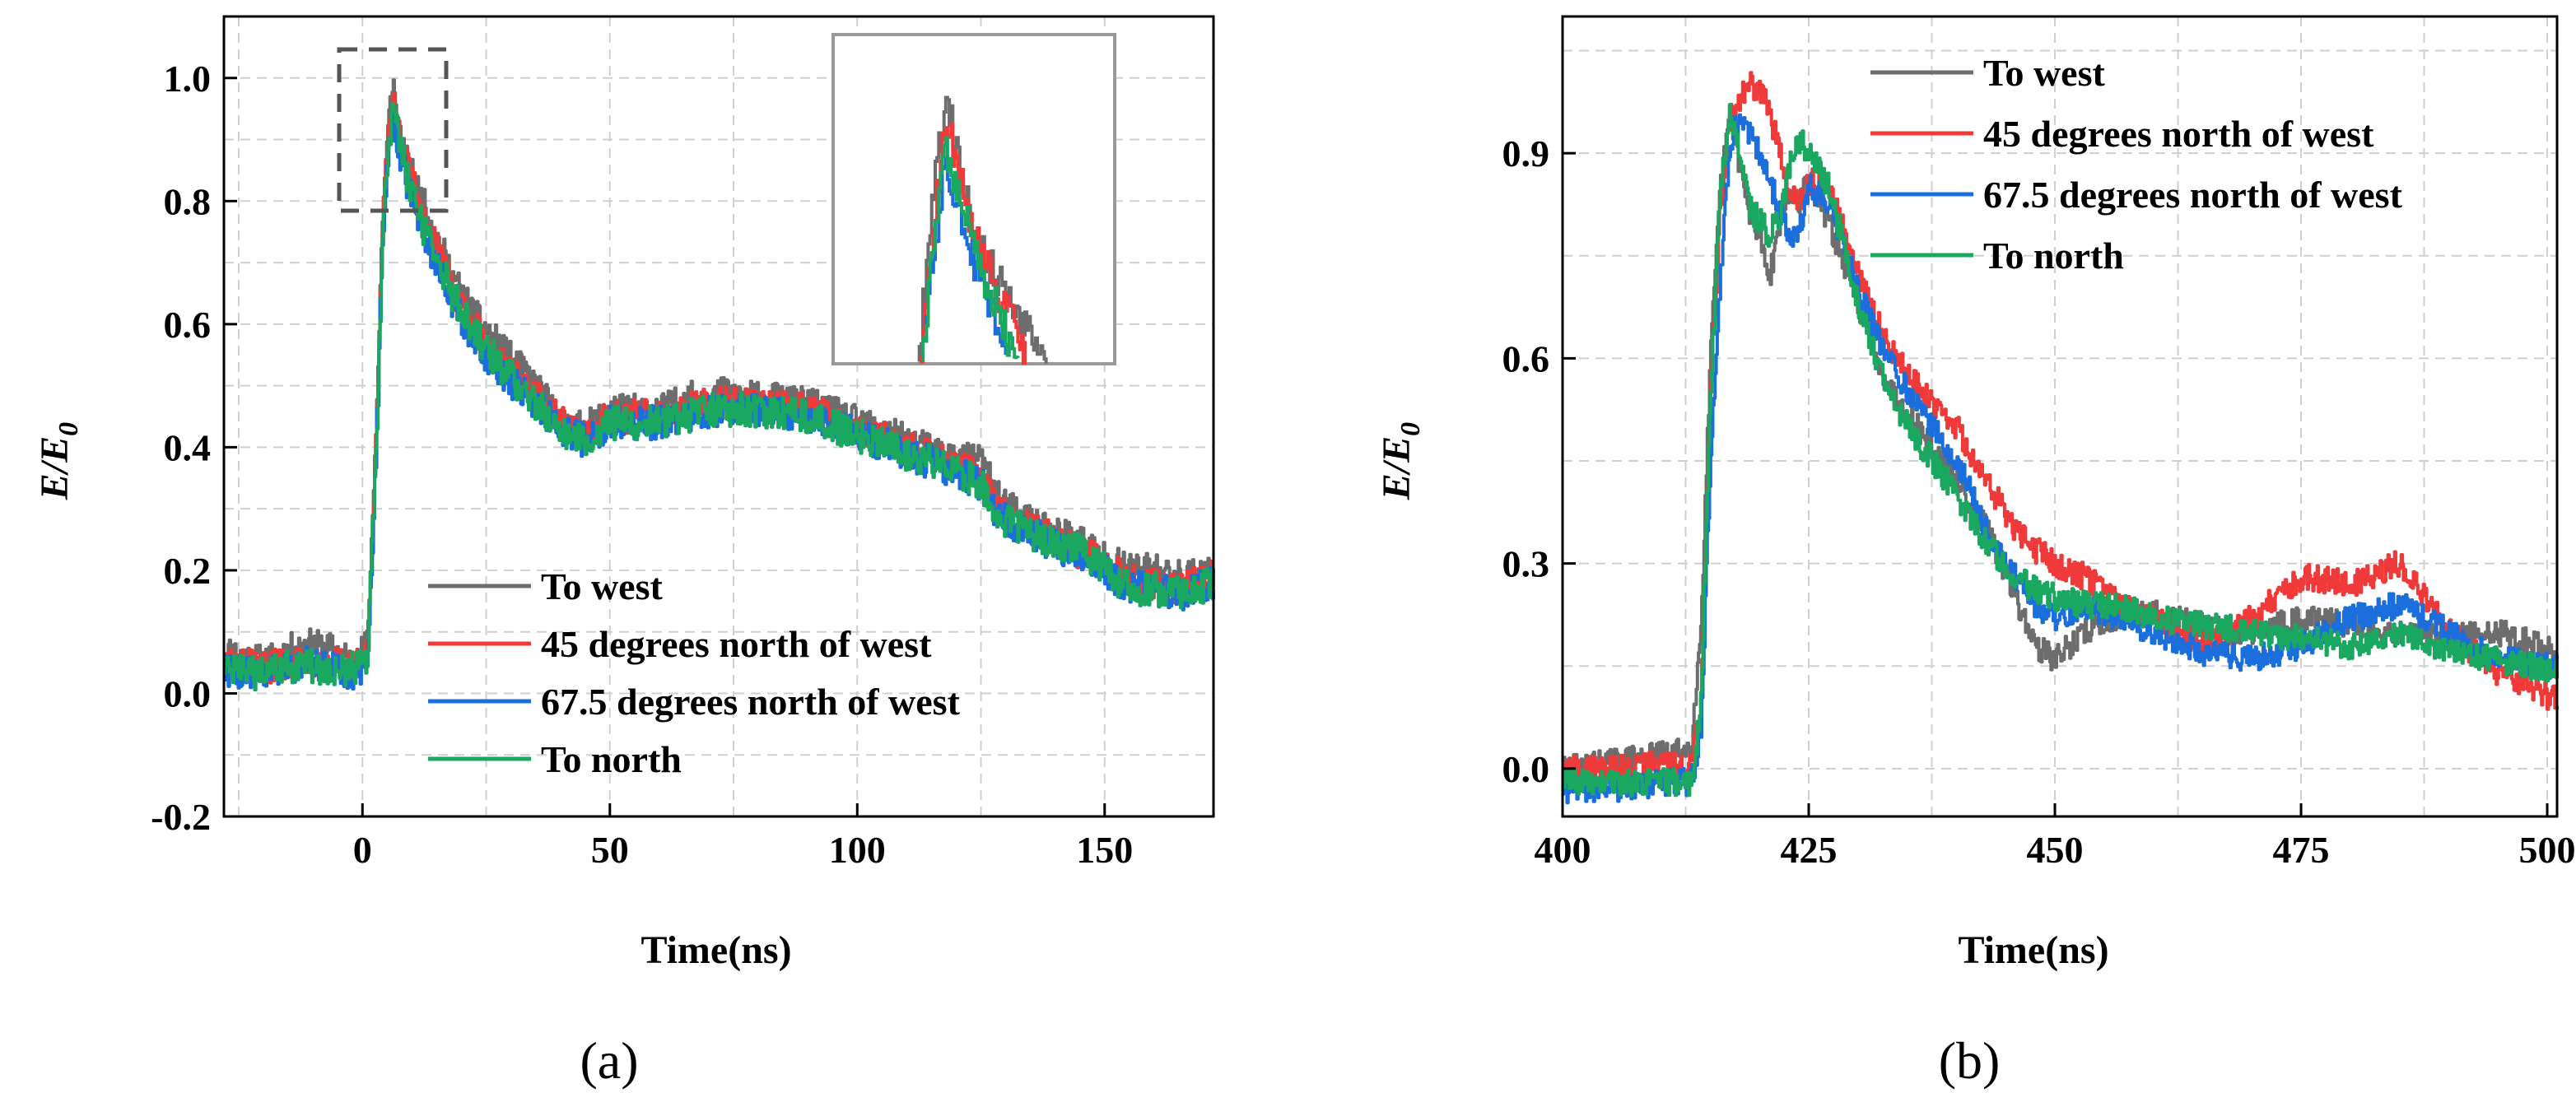 The image size is (2576, 1093). Describe the element at coordinates (716, 950) in the screenshot. I see `panel-a-x-axis-title: Time(ns)` at that location.